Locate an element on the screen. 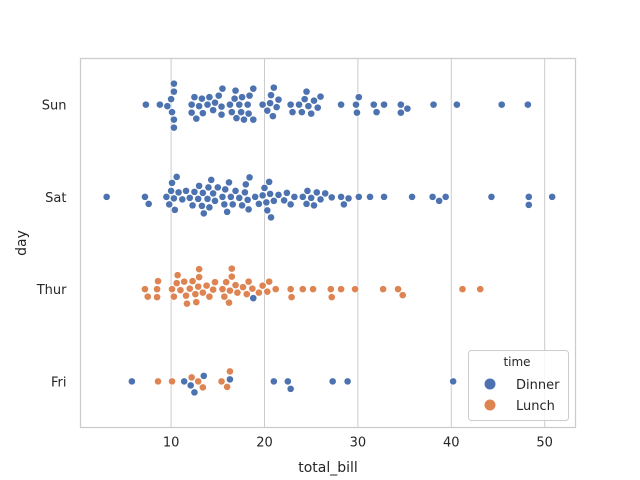 The height and width of the screenshot is (480, 640). y-tick-label-sun: Sun is located at coordinates (54, 106).